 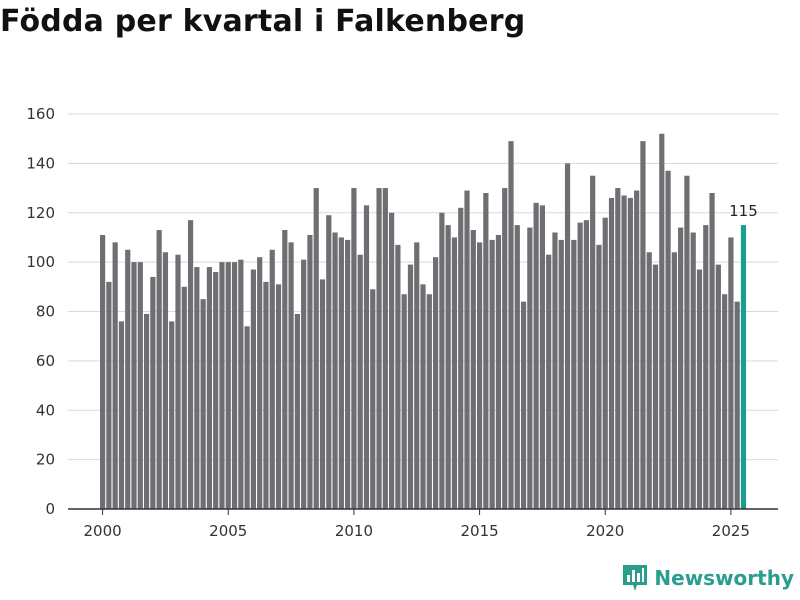 I want to click on y-tick-label: 120, so click(x=40, y=213).